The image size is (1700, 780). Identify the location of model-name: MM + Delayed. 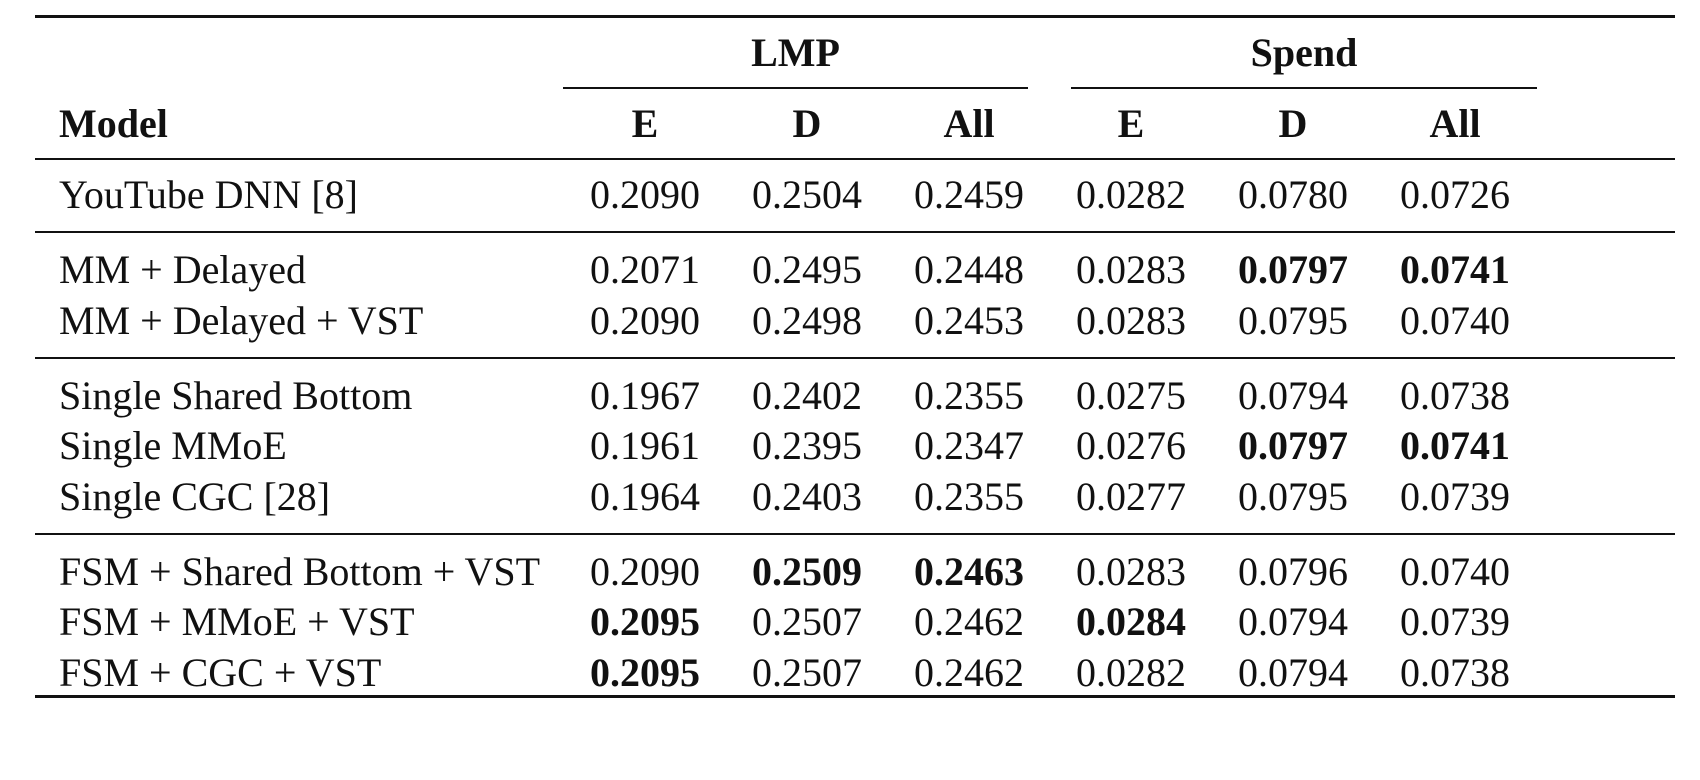
(182, 269).